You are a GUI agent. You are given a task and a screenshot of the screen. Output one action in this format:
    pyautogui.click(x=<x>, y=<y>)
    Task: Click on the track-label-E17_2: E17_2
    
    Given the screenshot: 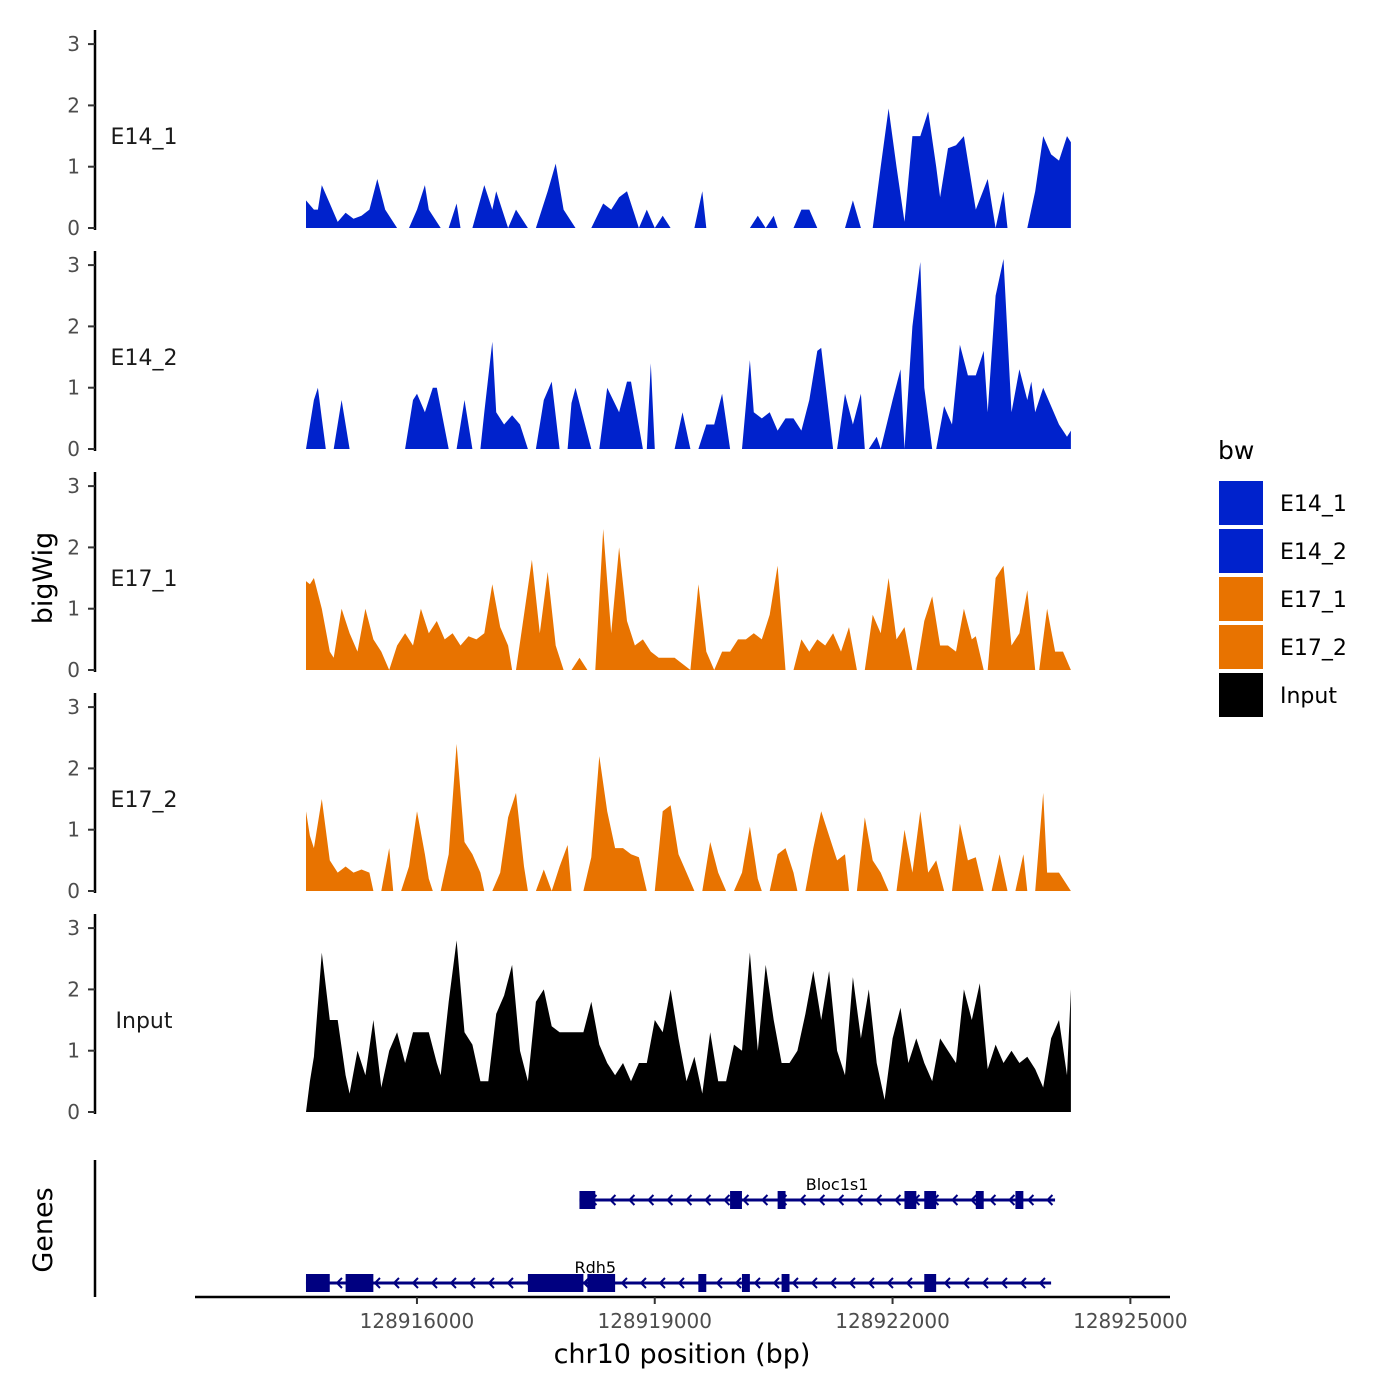 What is the action you would take?
    pyautogui.click(x=144, y=800)
    